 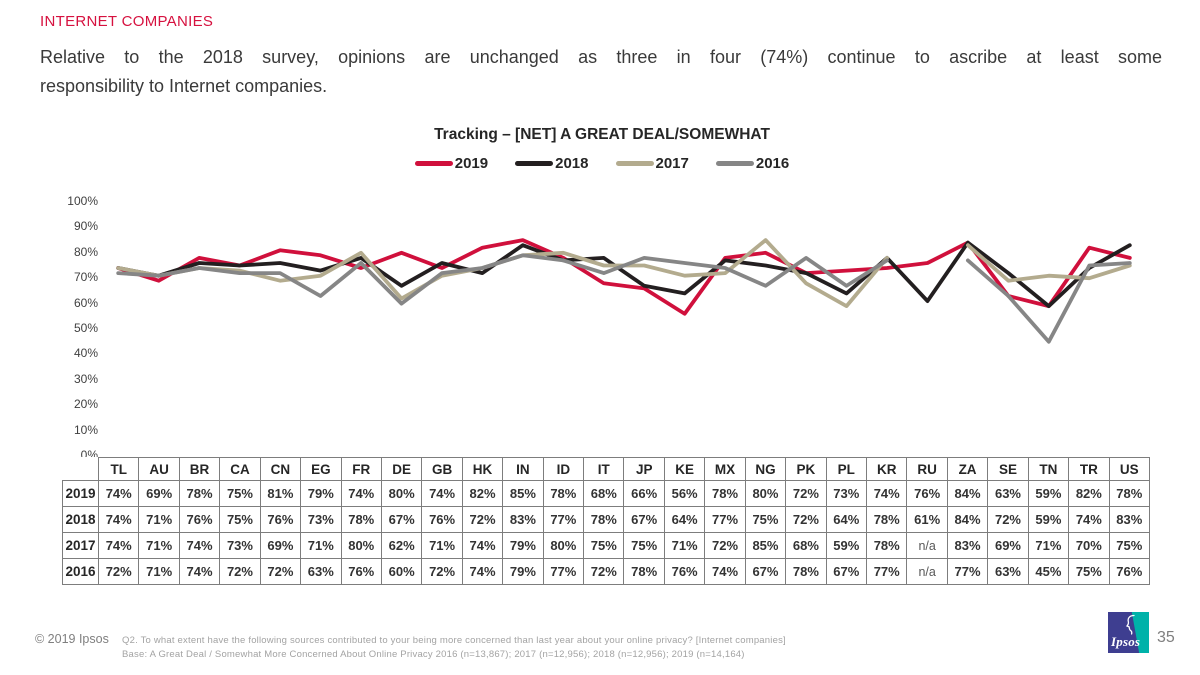 What do you see at coordinates (280, 493) in the screenshot?
I see `cell-2019-CN: 81%` at bounding box center [280, 493].